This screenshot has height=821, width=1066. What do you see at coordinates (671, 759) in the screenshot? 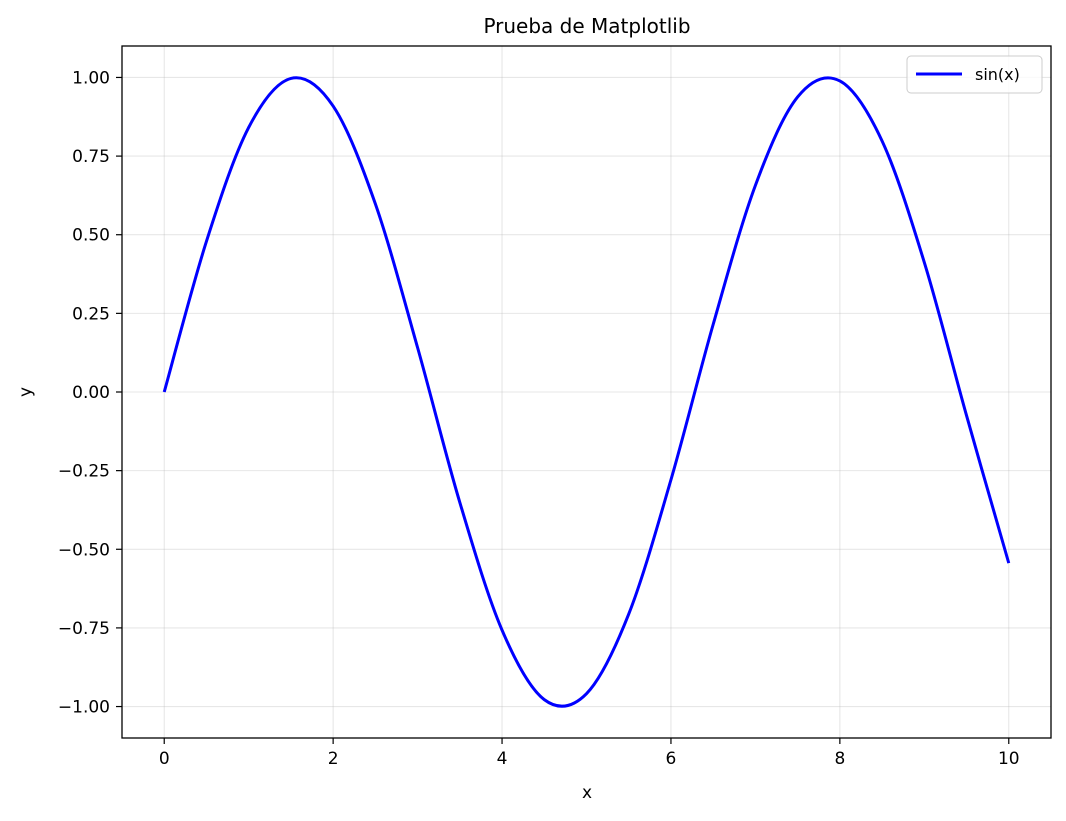
I see `x-tick-label: 6` at bounding box center [671, 759].